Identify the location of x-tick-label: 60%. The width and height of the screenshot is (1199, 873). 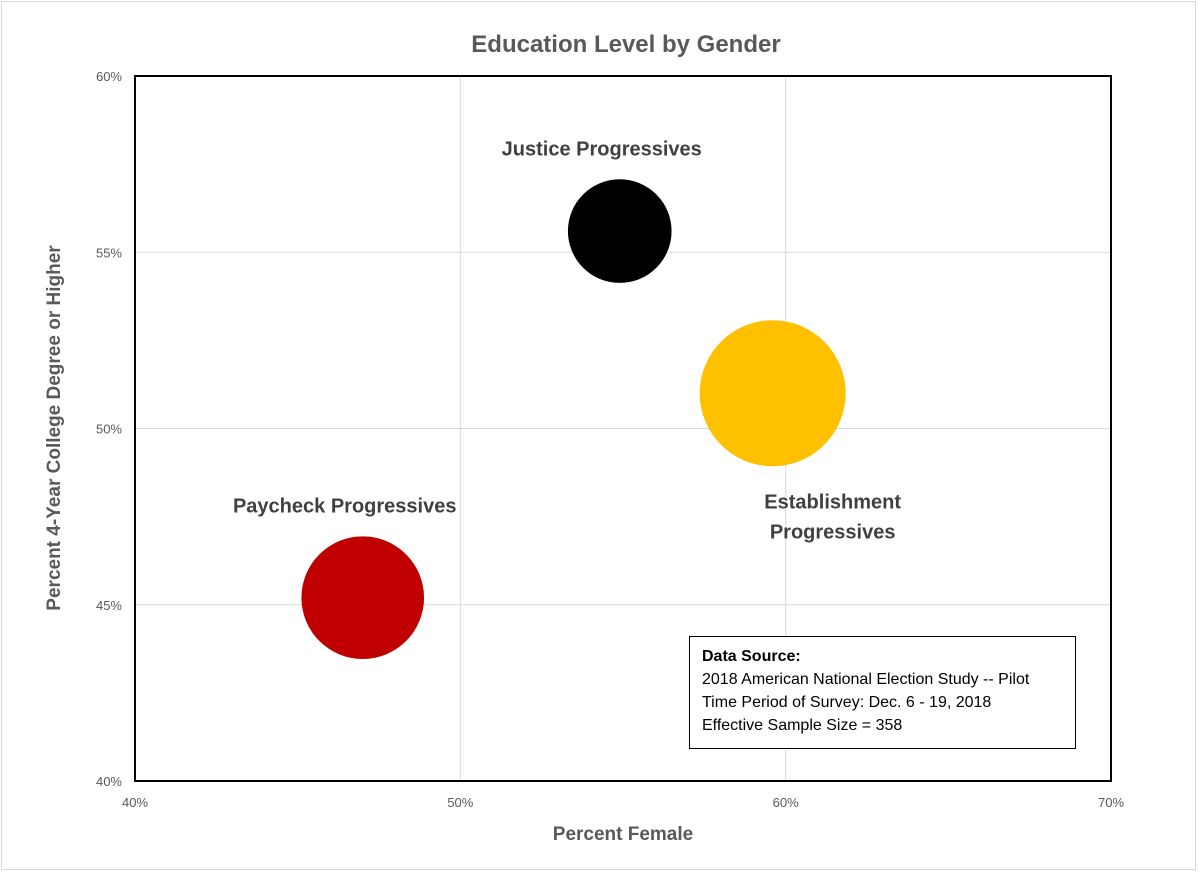
(786, 802).